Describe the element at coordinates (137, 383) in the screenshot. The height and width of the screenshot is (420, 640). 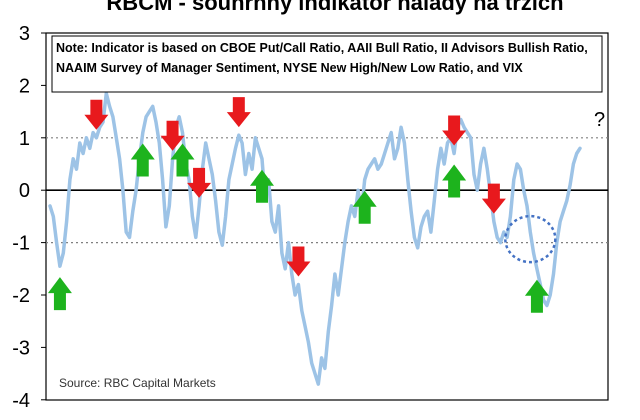
I see `source-label: Source: RBC Capital Markets` at that location.